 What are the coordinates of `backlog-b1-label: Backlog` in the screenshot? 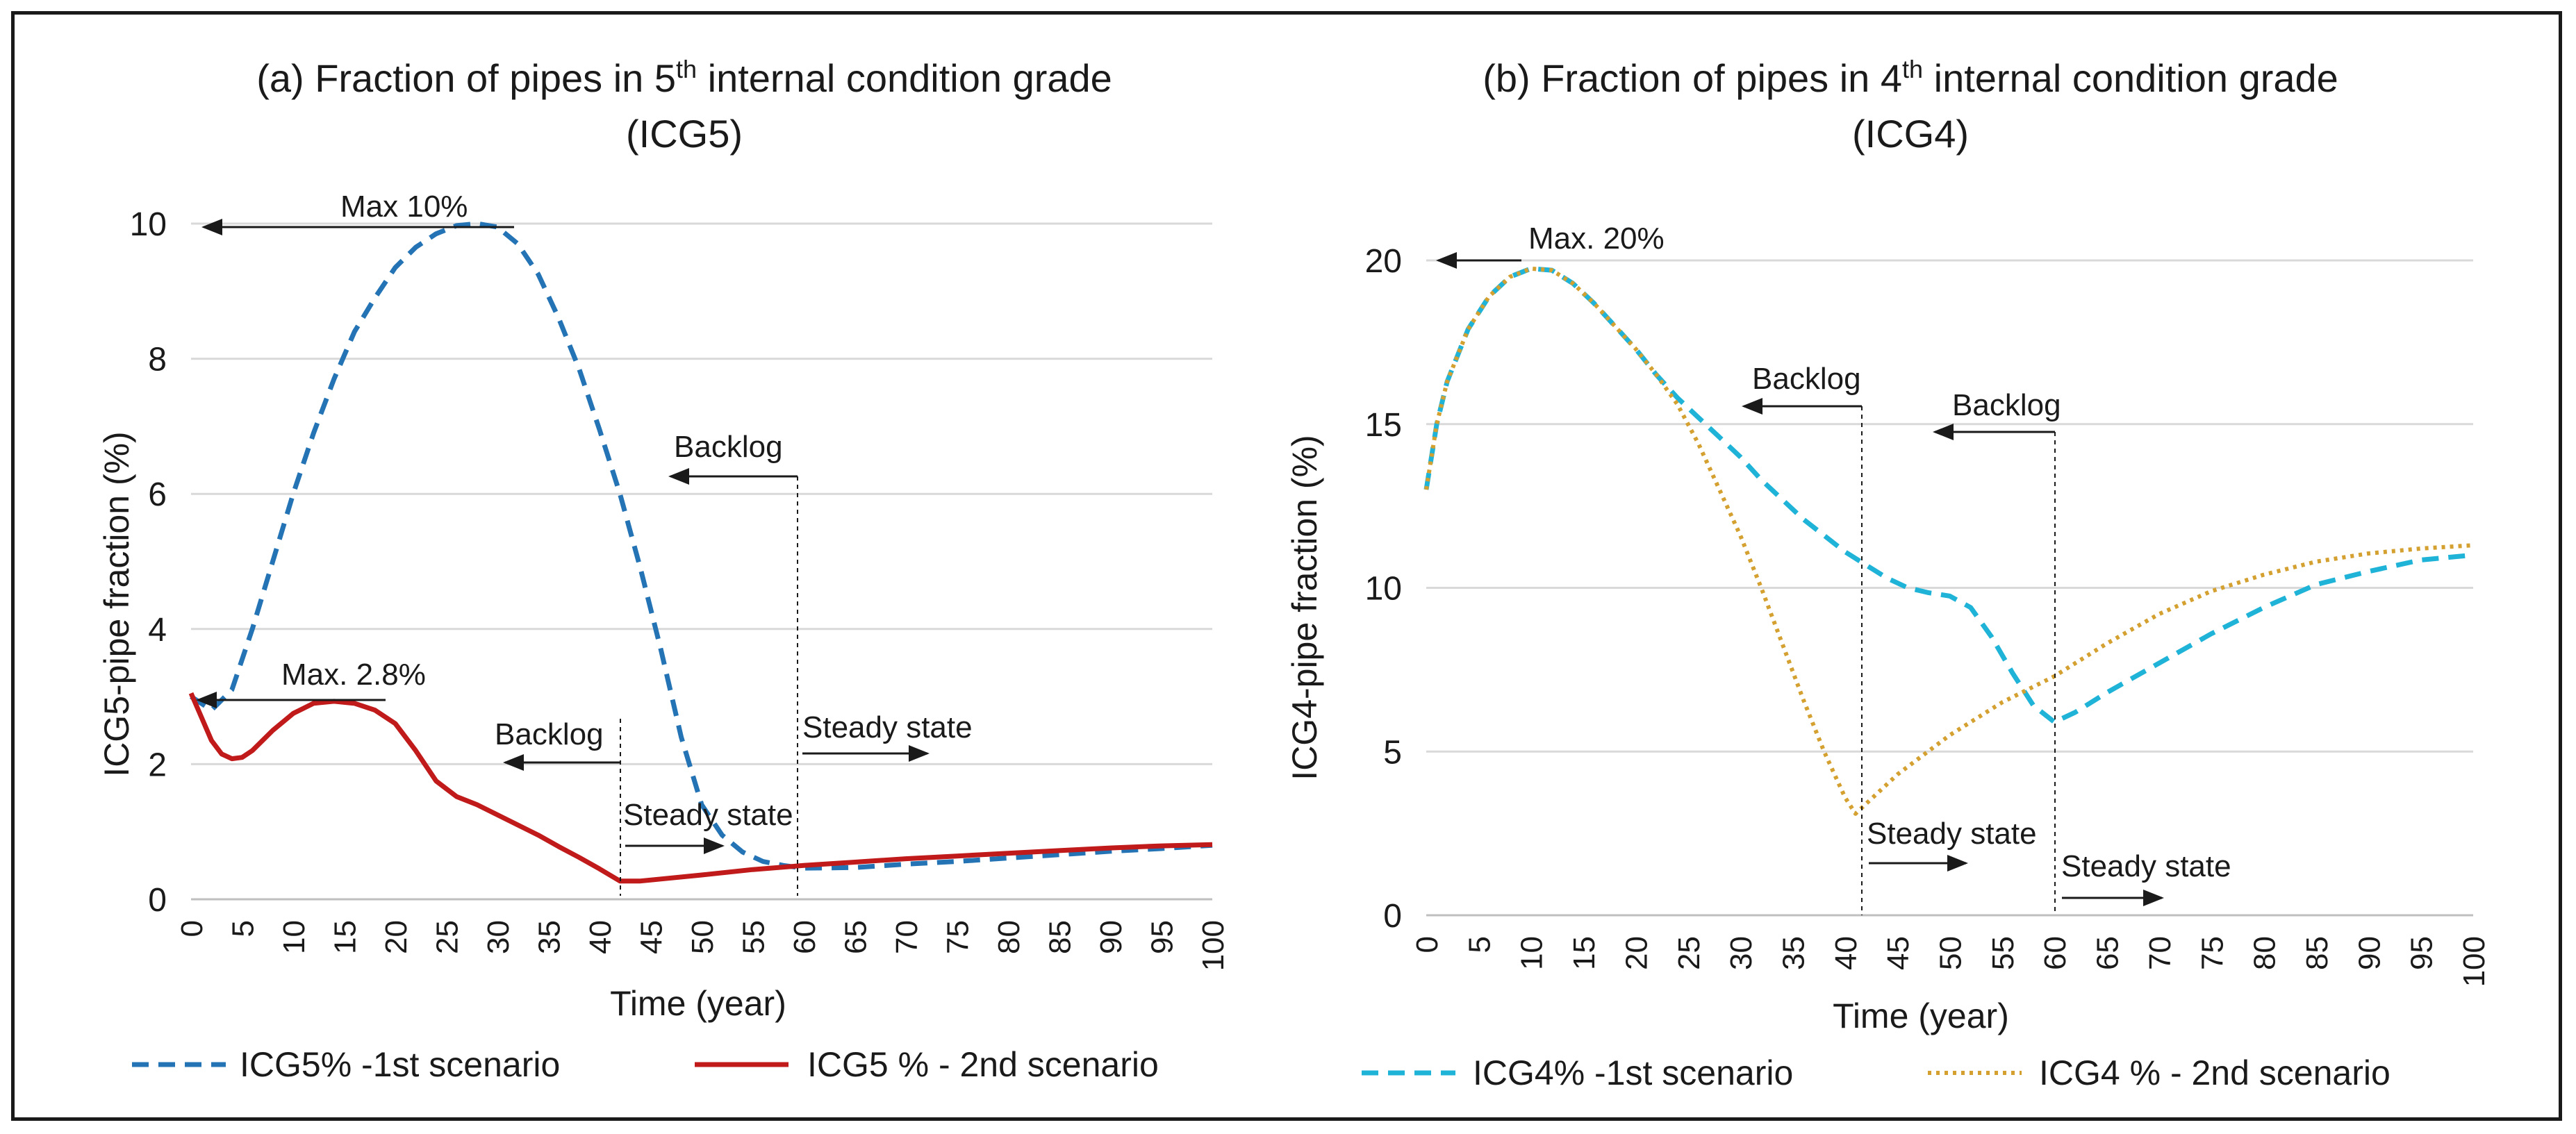 It's located at (1807, 379).